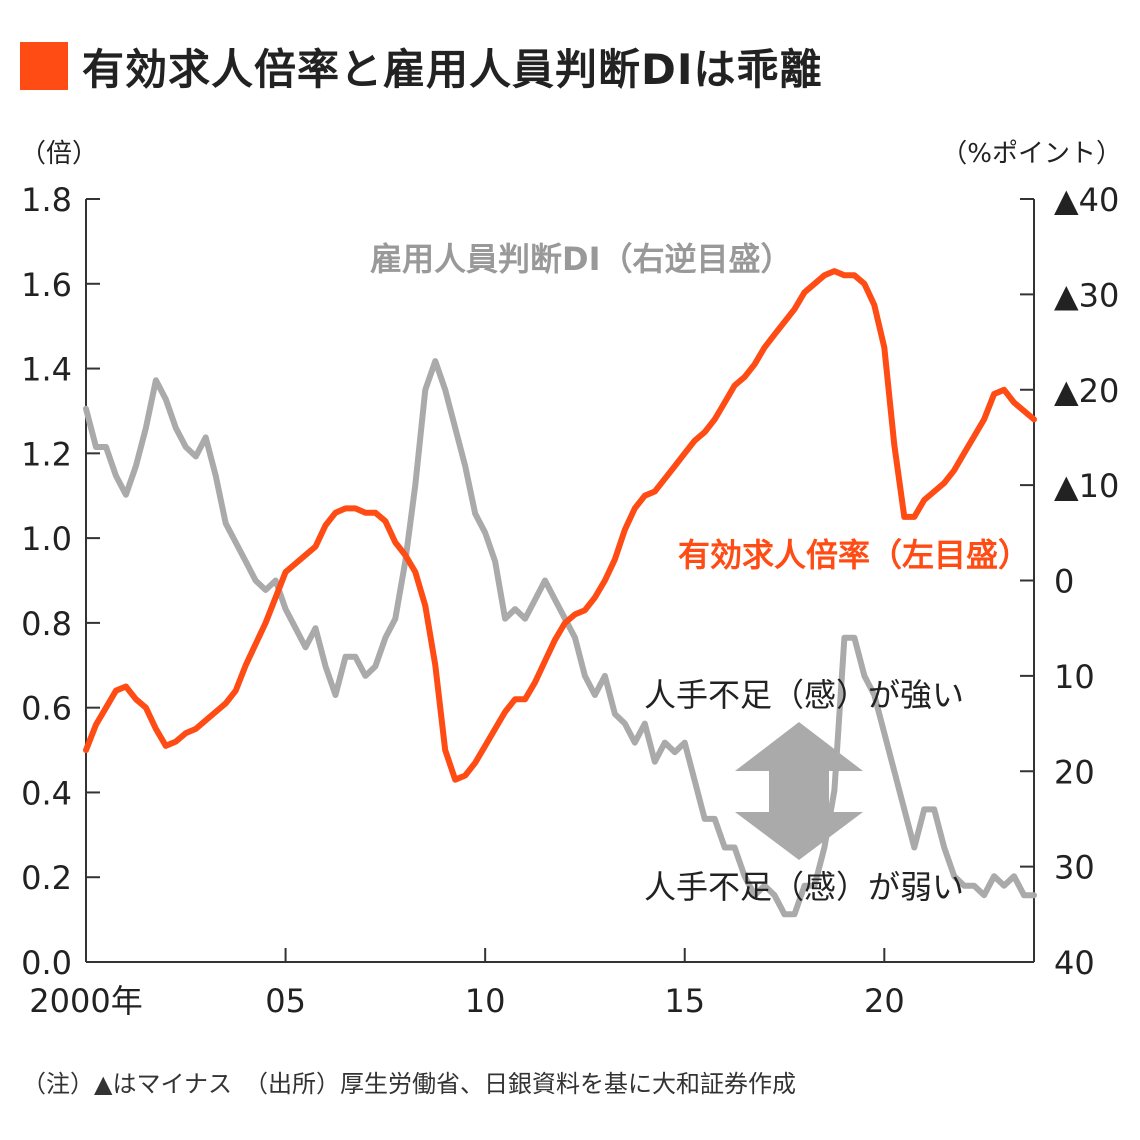 This screenshot has width=1140, height=1140. What do you see at coordinates (884, 1001) in the screenshot?
I see `x-tick-label: 20` at bounding box center [884, 1001].